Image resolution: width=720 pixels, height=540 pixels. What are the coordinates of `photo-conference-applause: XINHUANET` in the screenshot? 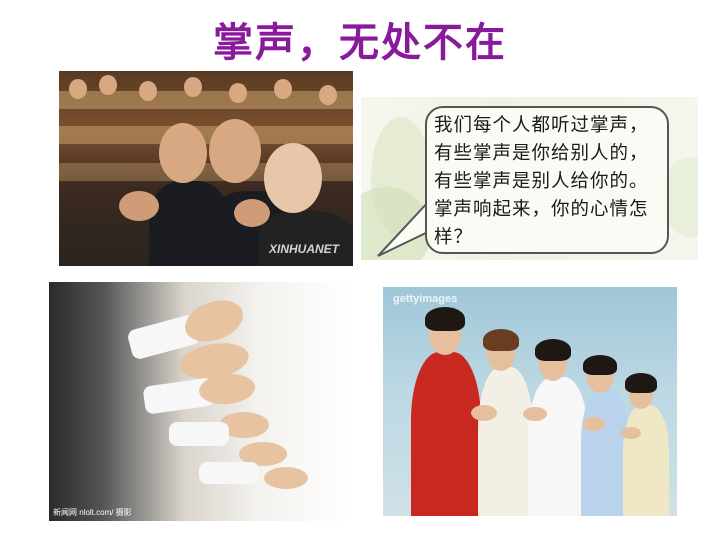 It's located at (206, 168).